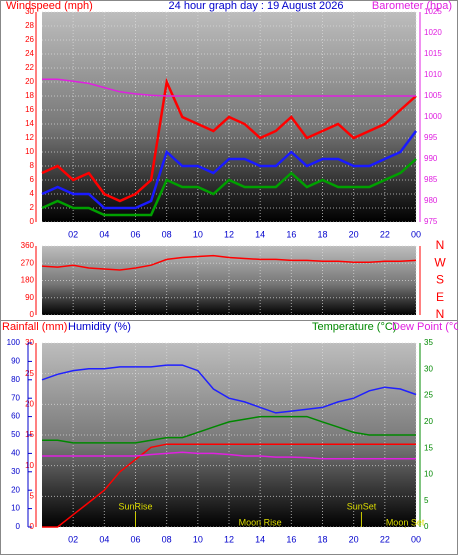 This screenshot has width=458, height=555. I want to click on y-tick-label: 6, so click(32, 179).